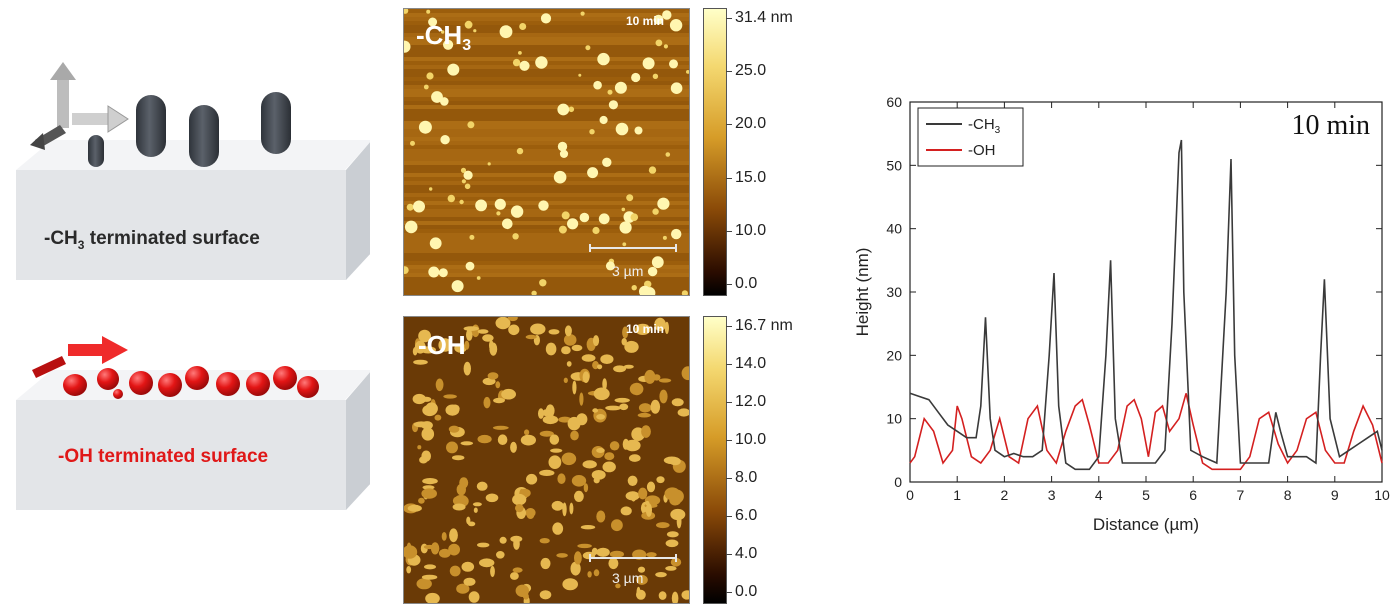 This screenshot has width=1399, height=613. What do you see at coordinates (628, 578) in the screenshot?
I see `afm-oh-scale-label: 3 µm` at bounding box center [628, 578].